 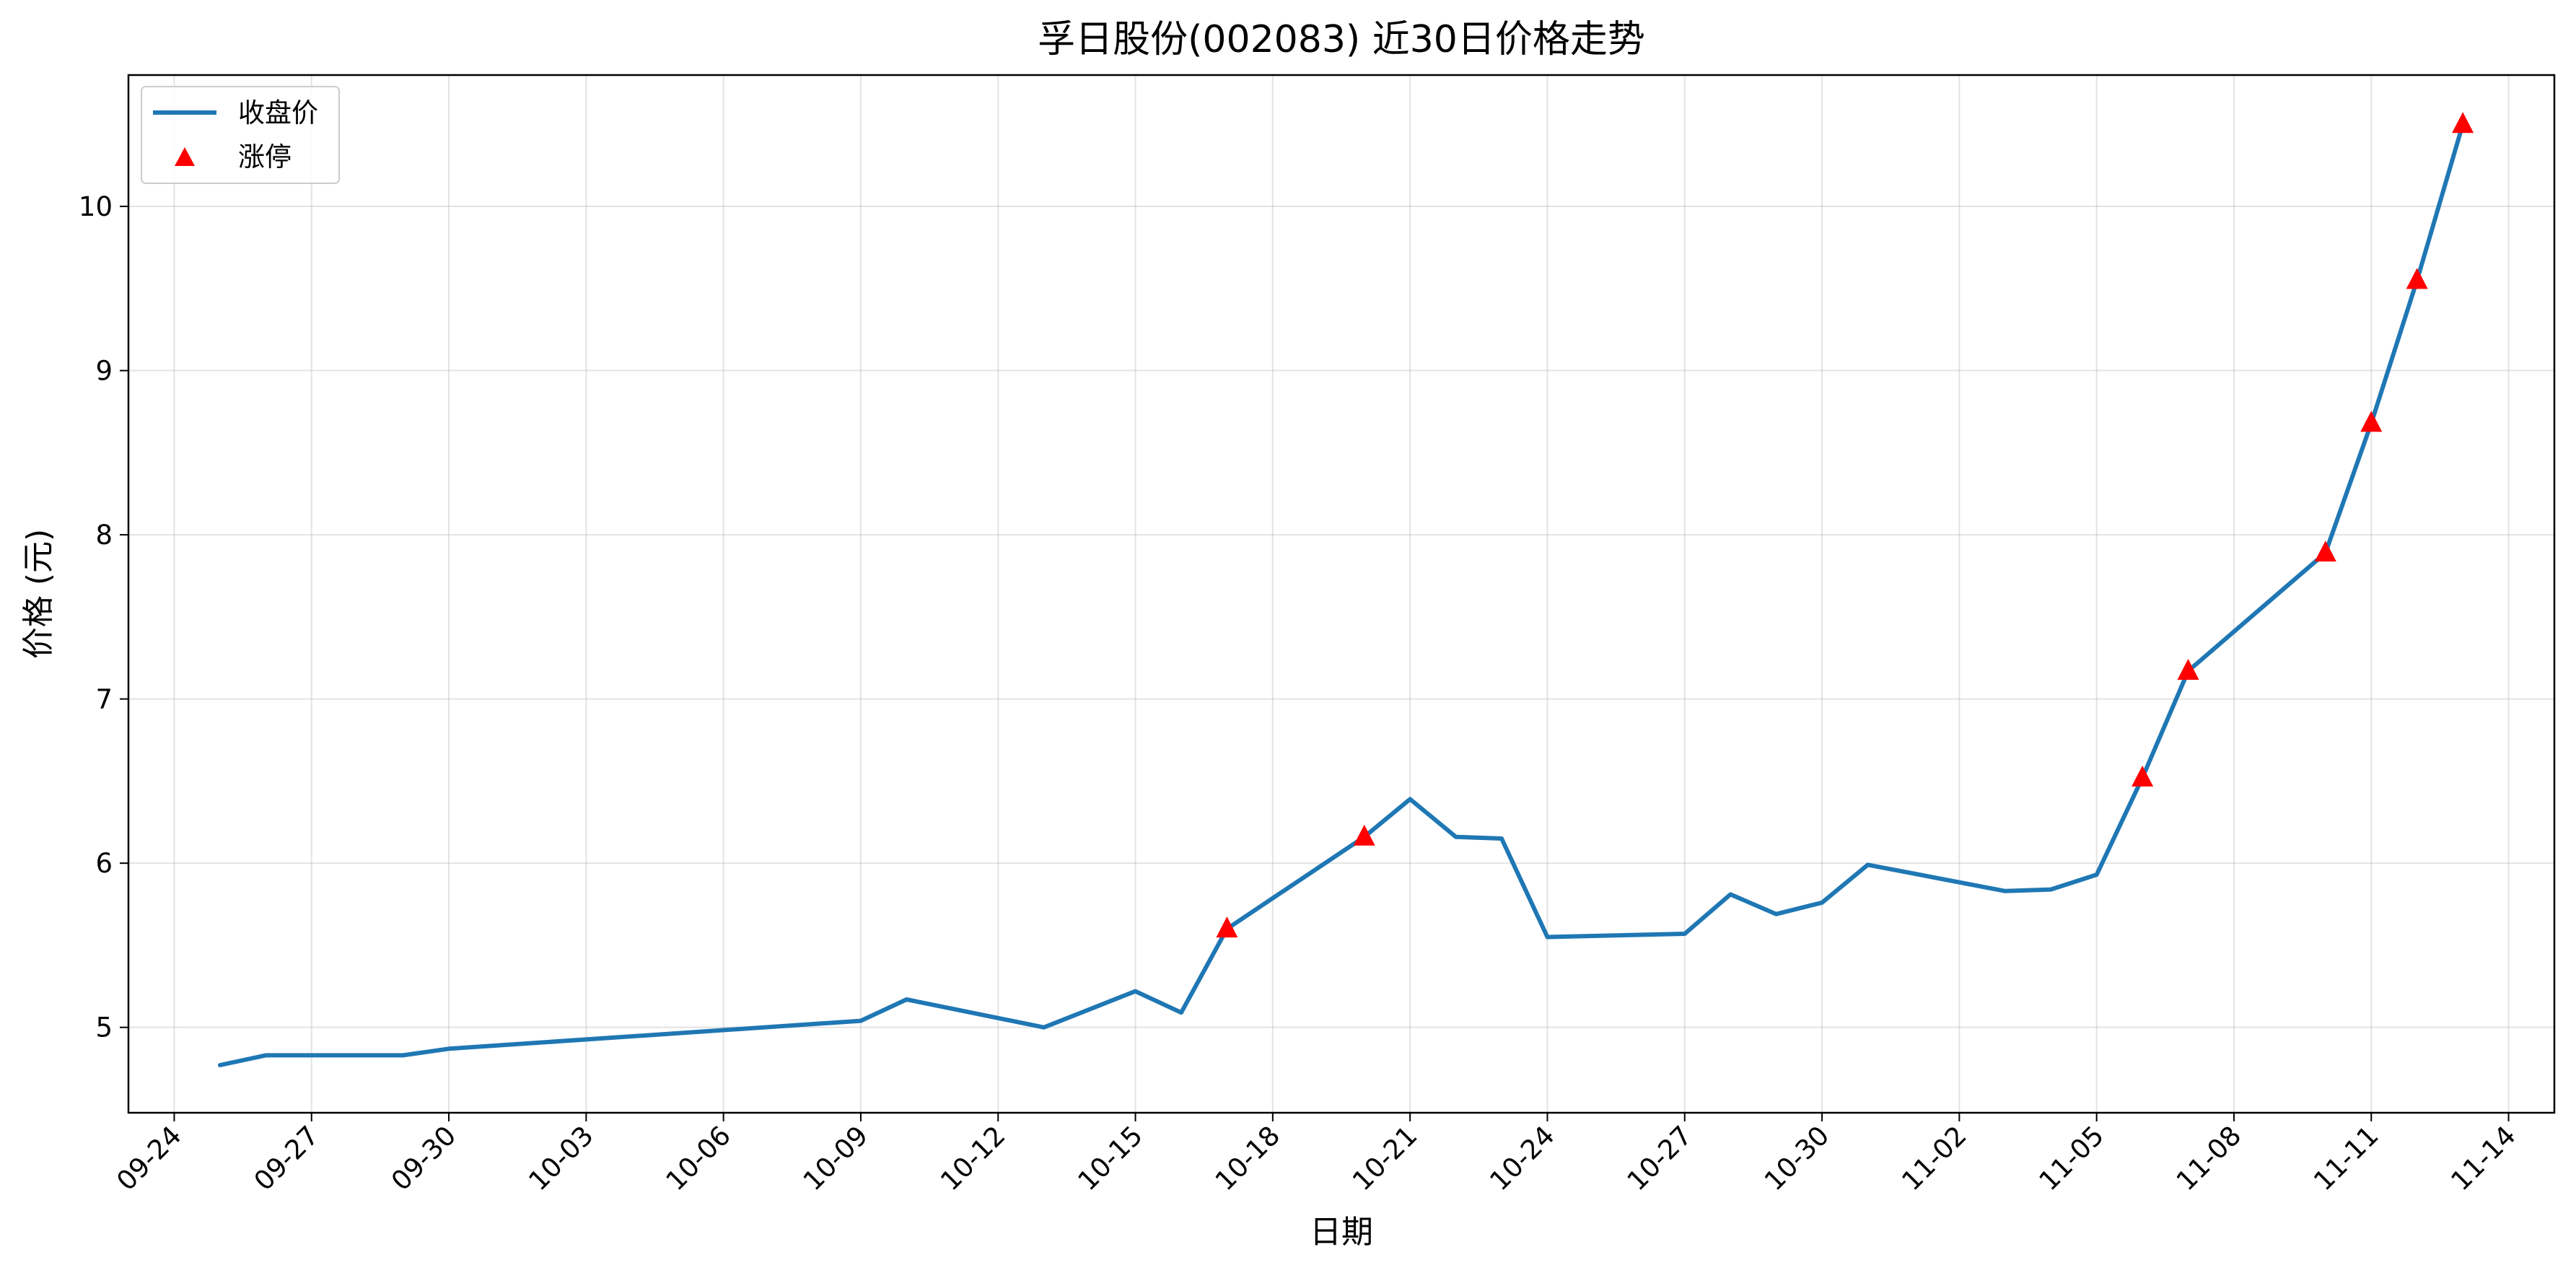 I want to click on legend-triangle-icon, so click(x=185, y=156).